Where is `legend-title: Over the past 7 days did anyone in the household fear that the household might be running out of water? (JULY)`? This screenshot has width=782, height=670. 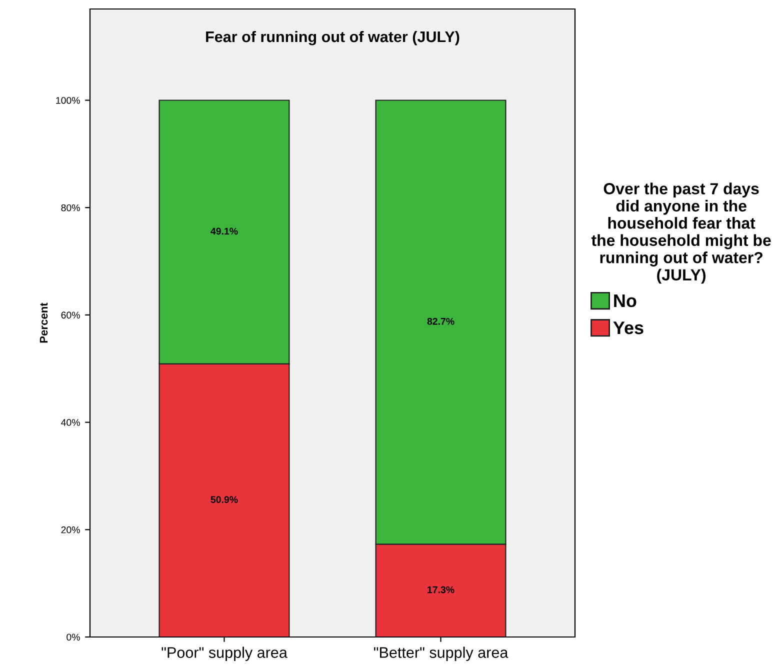 legend-title: Over the past 7 days did anyone in the household fear that the household might be running out of water? (JULY) is located at coordinates (681, 233).